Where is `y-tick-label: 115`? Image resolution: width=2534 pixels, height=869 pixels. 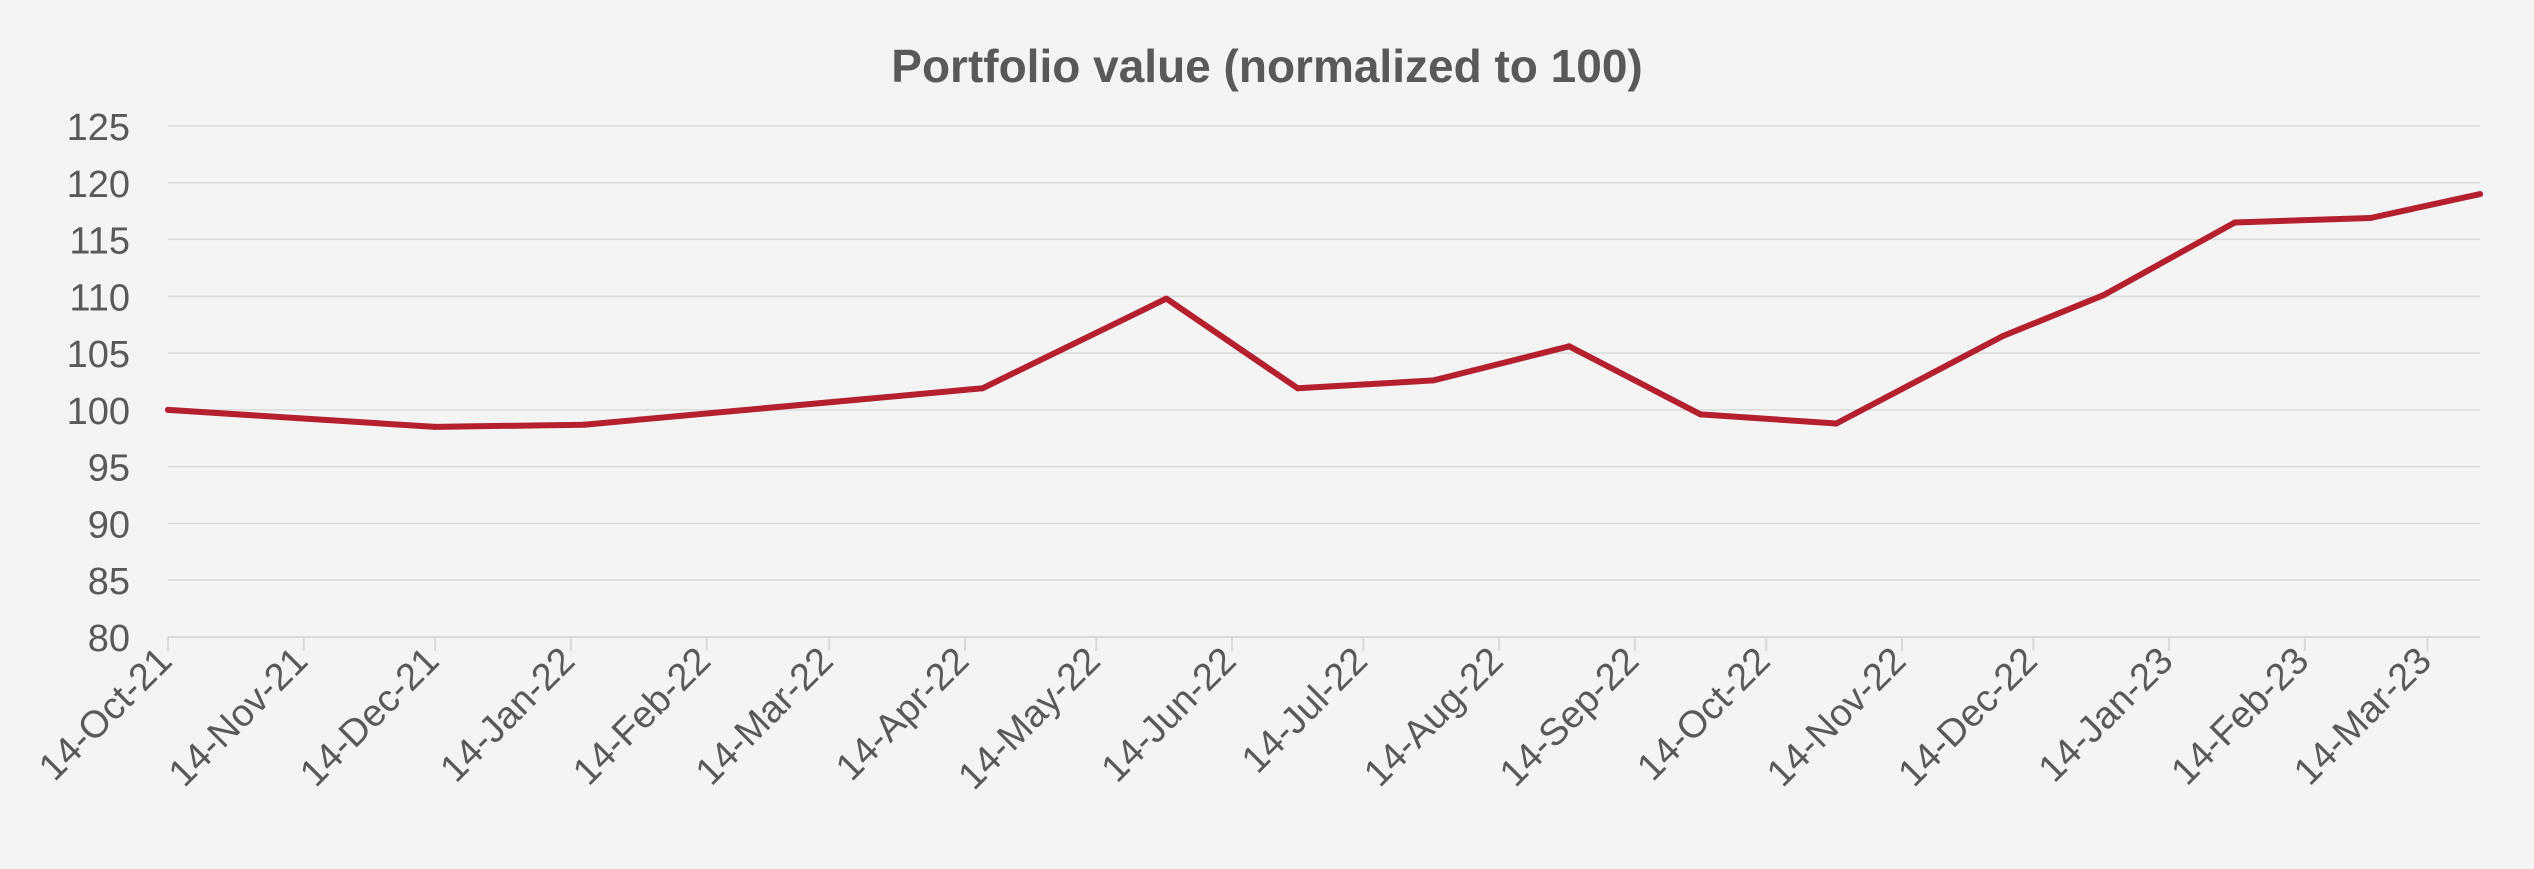
y-tick-label: 115 is located at coordinates (99, 242).